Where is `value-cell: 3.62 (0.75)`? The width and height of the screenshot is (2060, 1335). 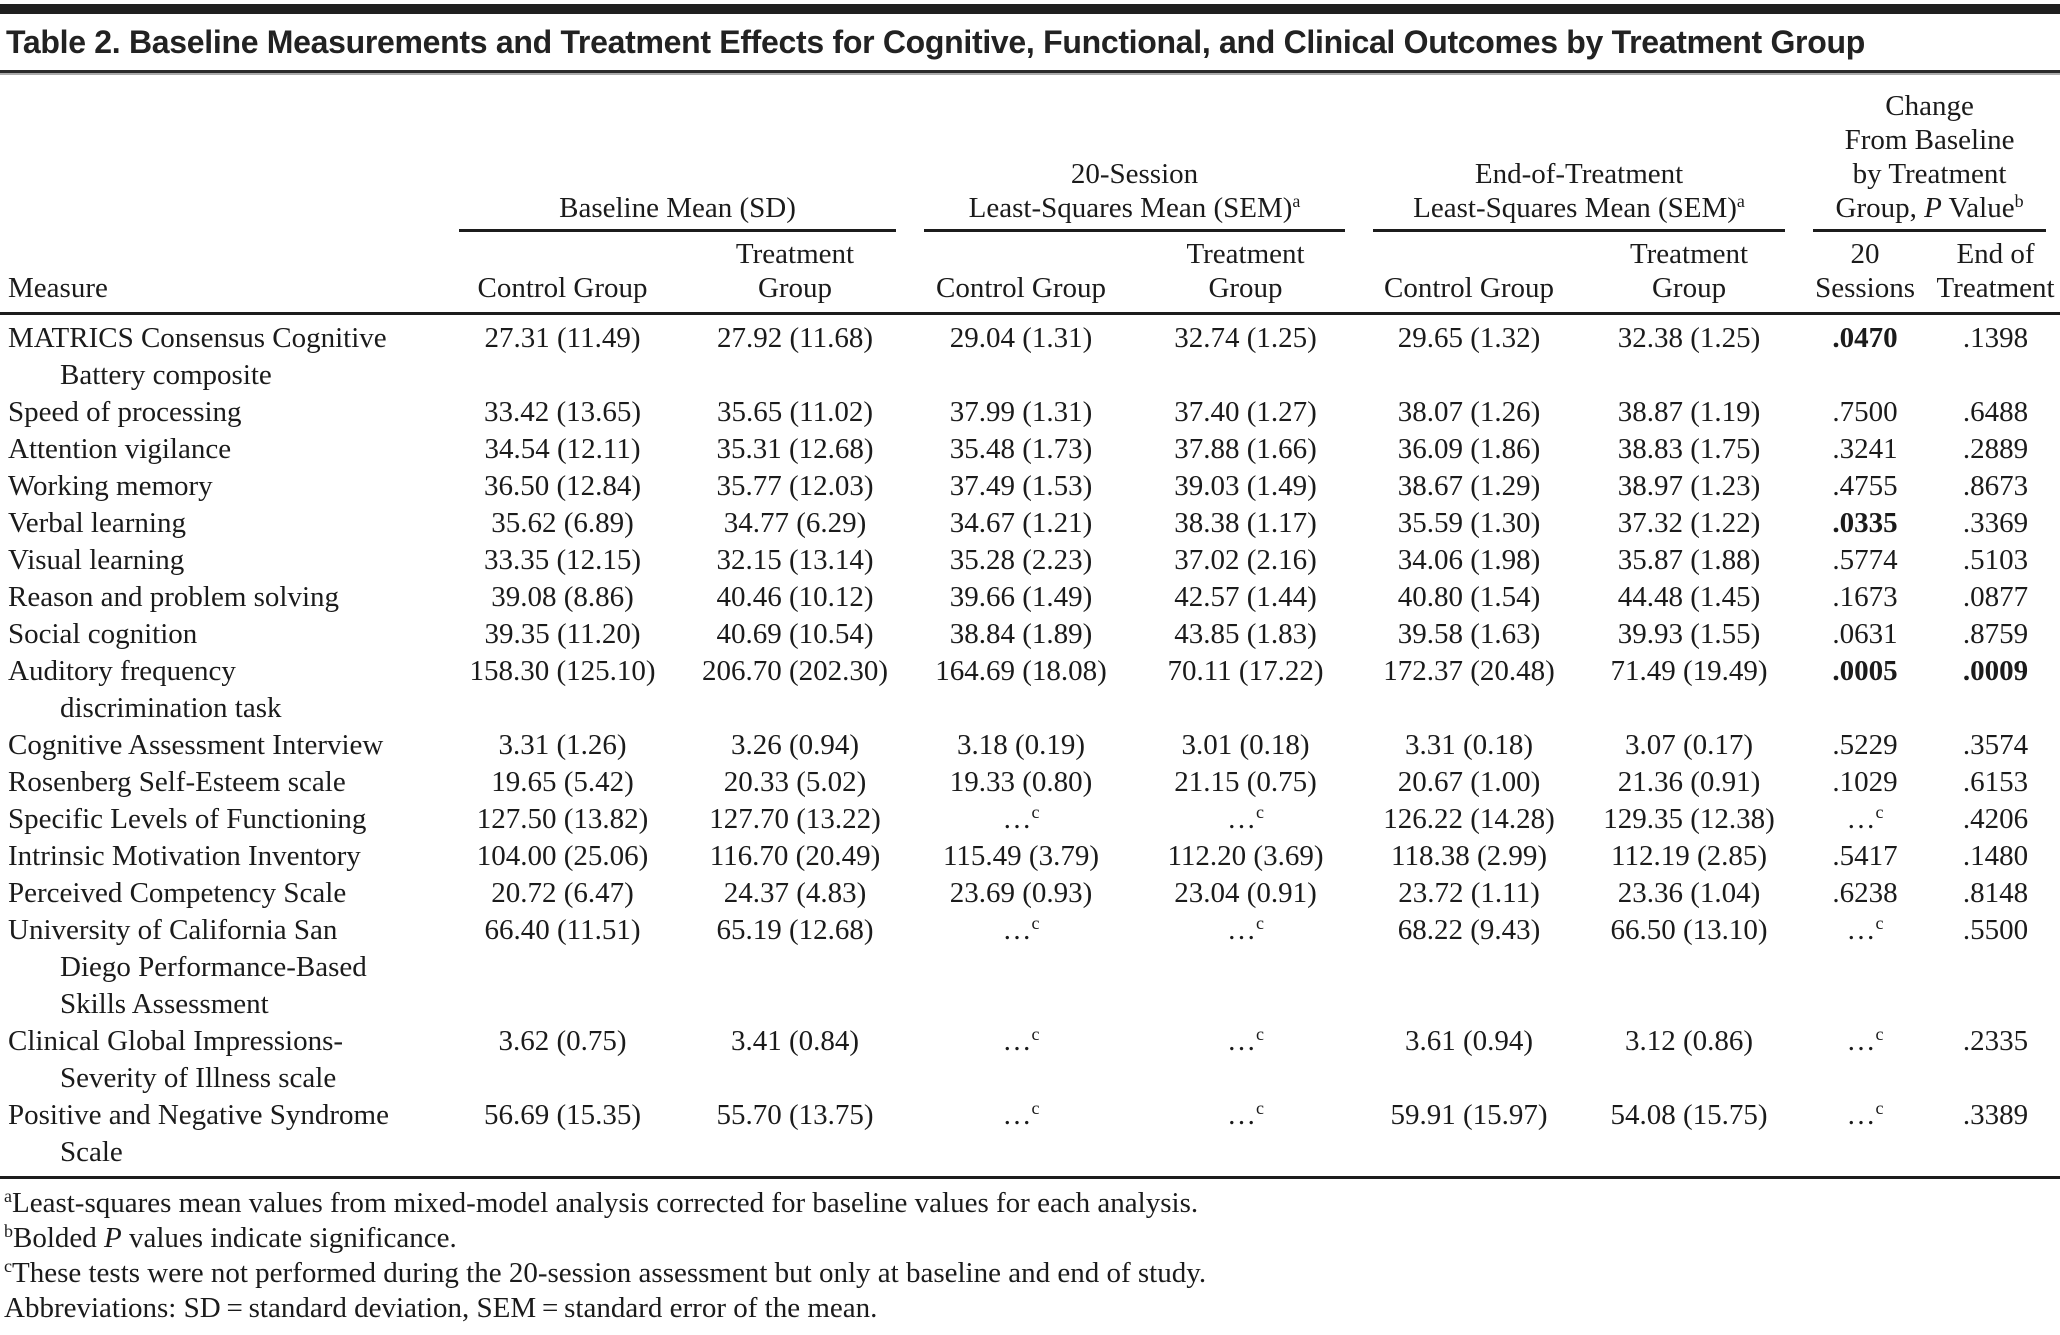 value-cell: 3.62 (0.75) is located at coordinates (562, 1041).